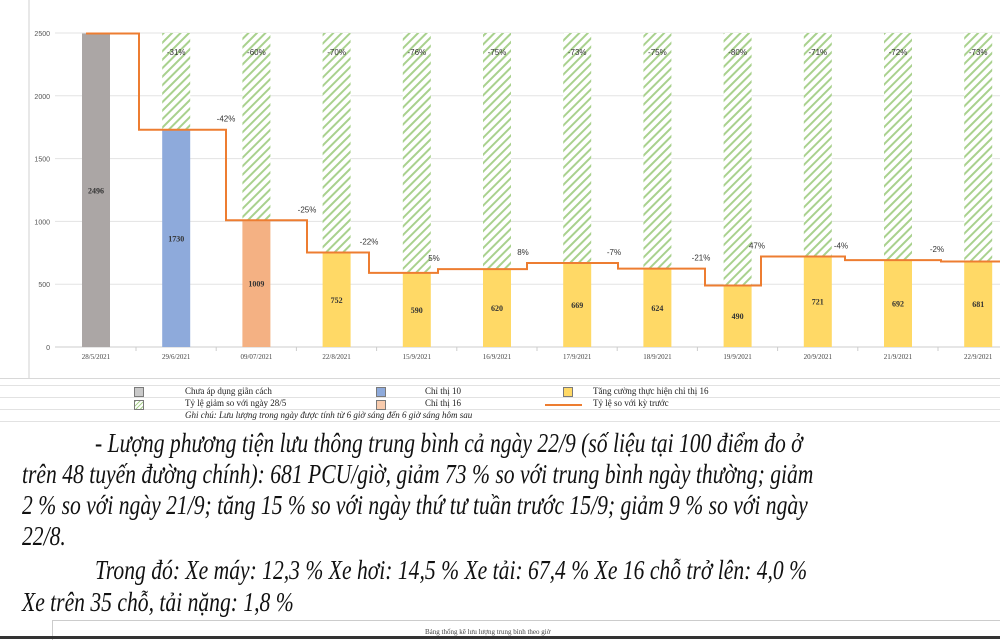 Image resolution: width=1000 pixels, height=640 pixels. Describe the element at coordinates (44, 285) in the screenshot. I see `y-tick-label: 500` at that location.